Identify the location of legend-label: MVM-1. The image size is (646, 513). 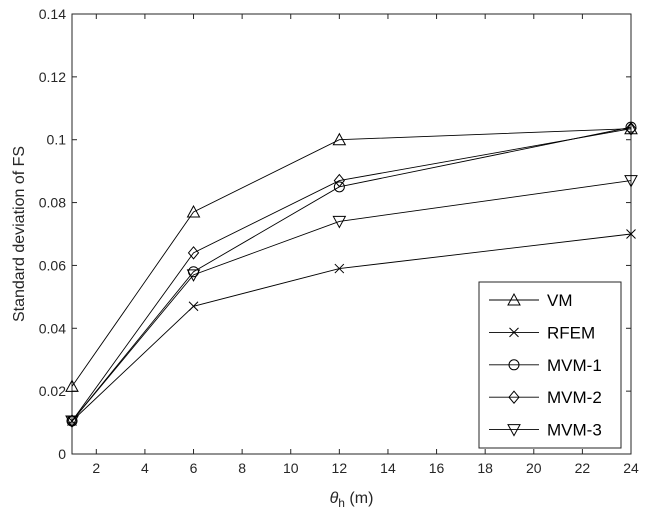
(574, 365).